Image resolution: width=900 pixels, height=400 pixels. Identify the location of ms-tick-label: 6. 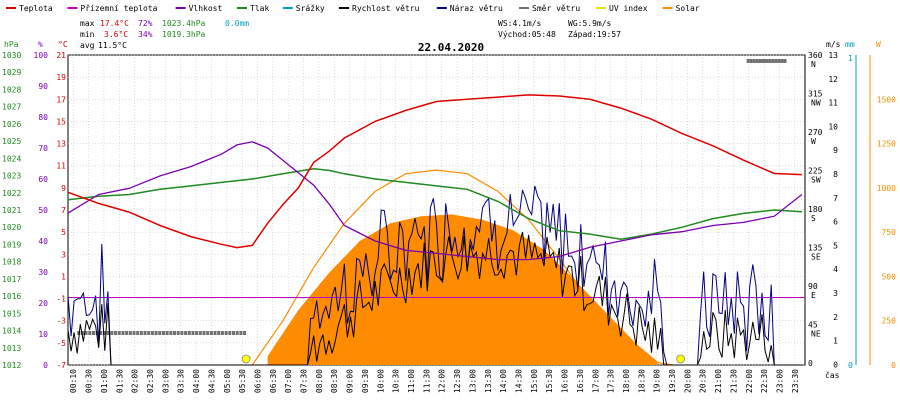
(835, 222).